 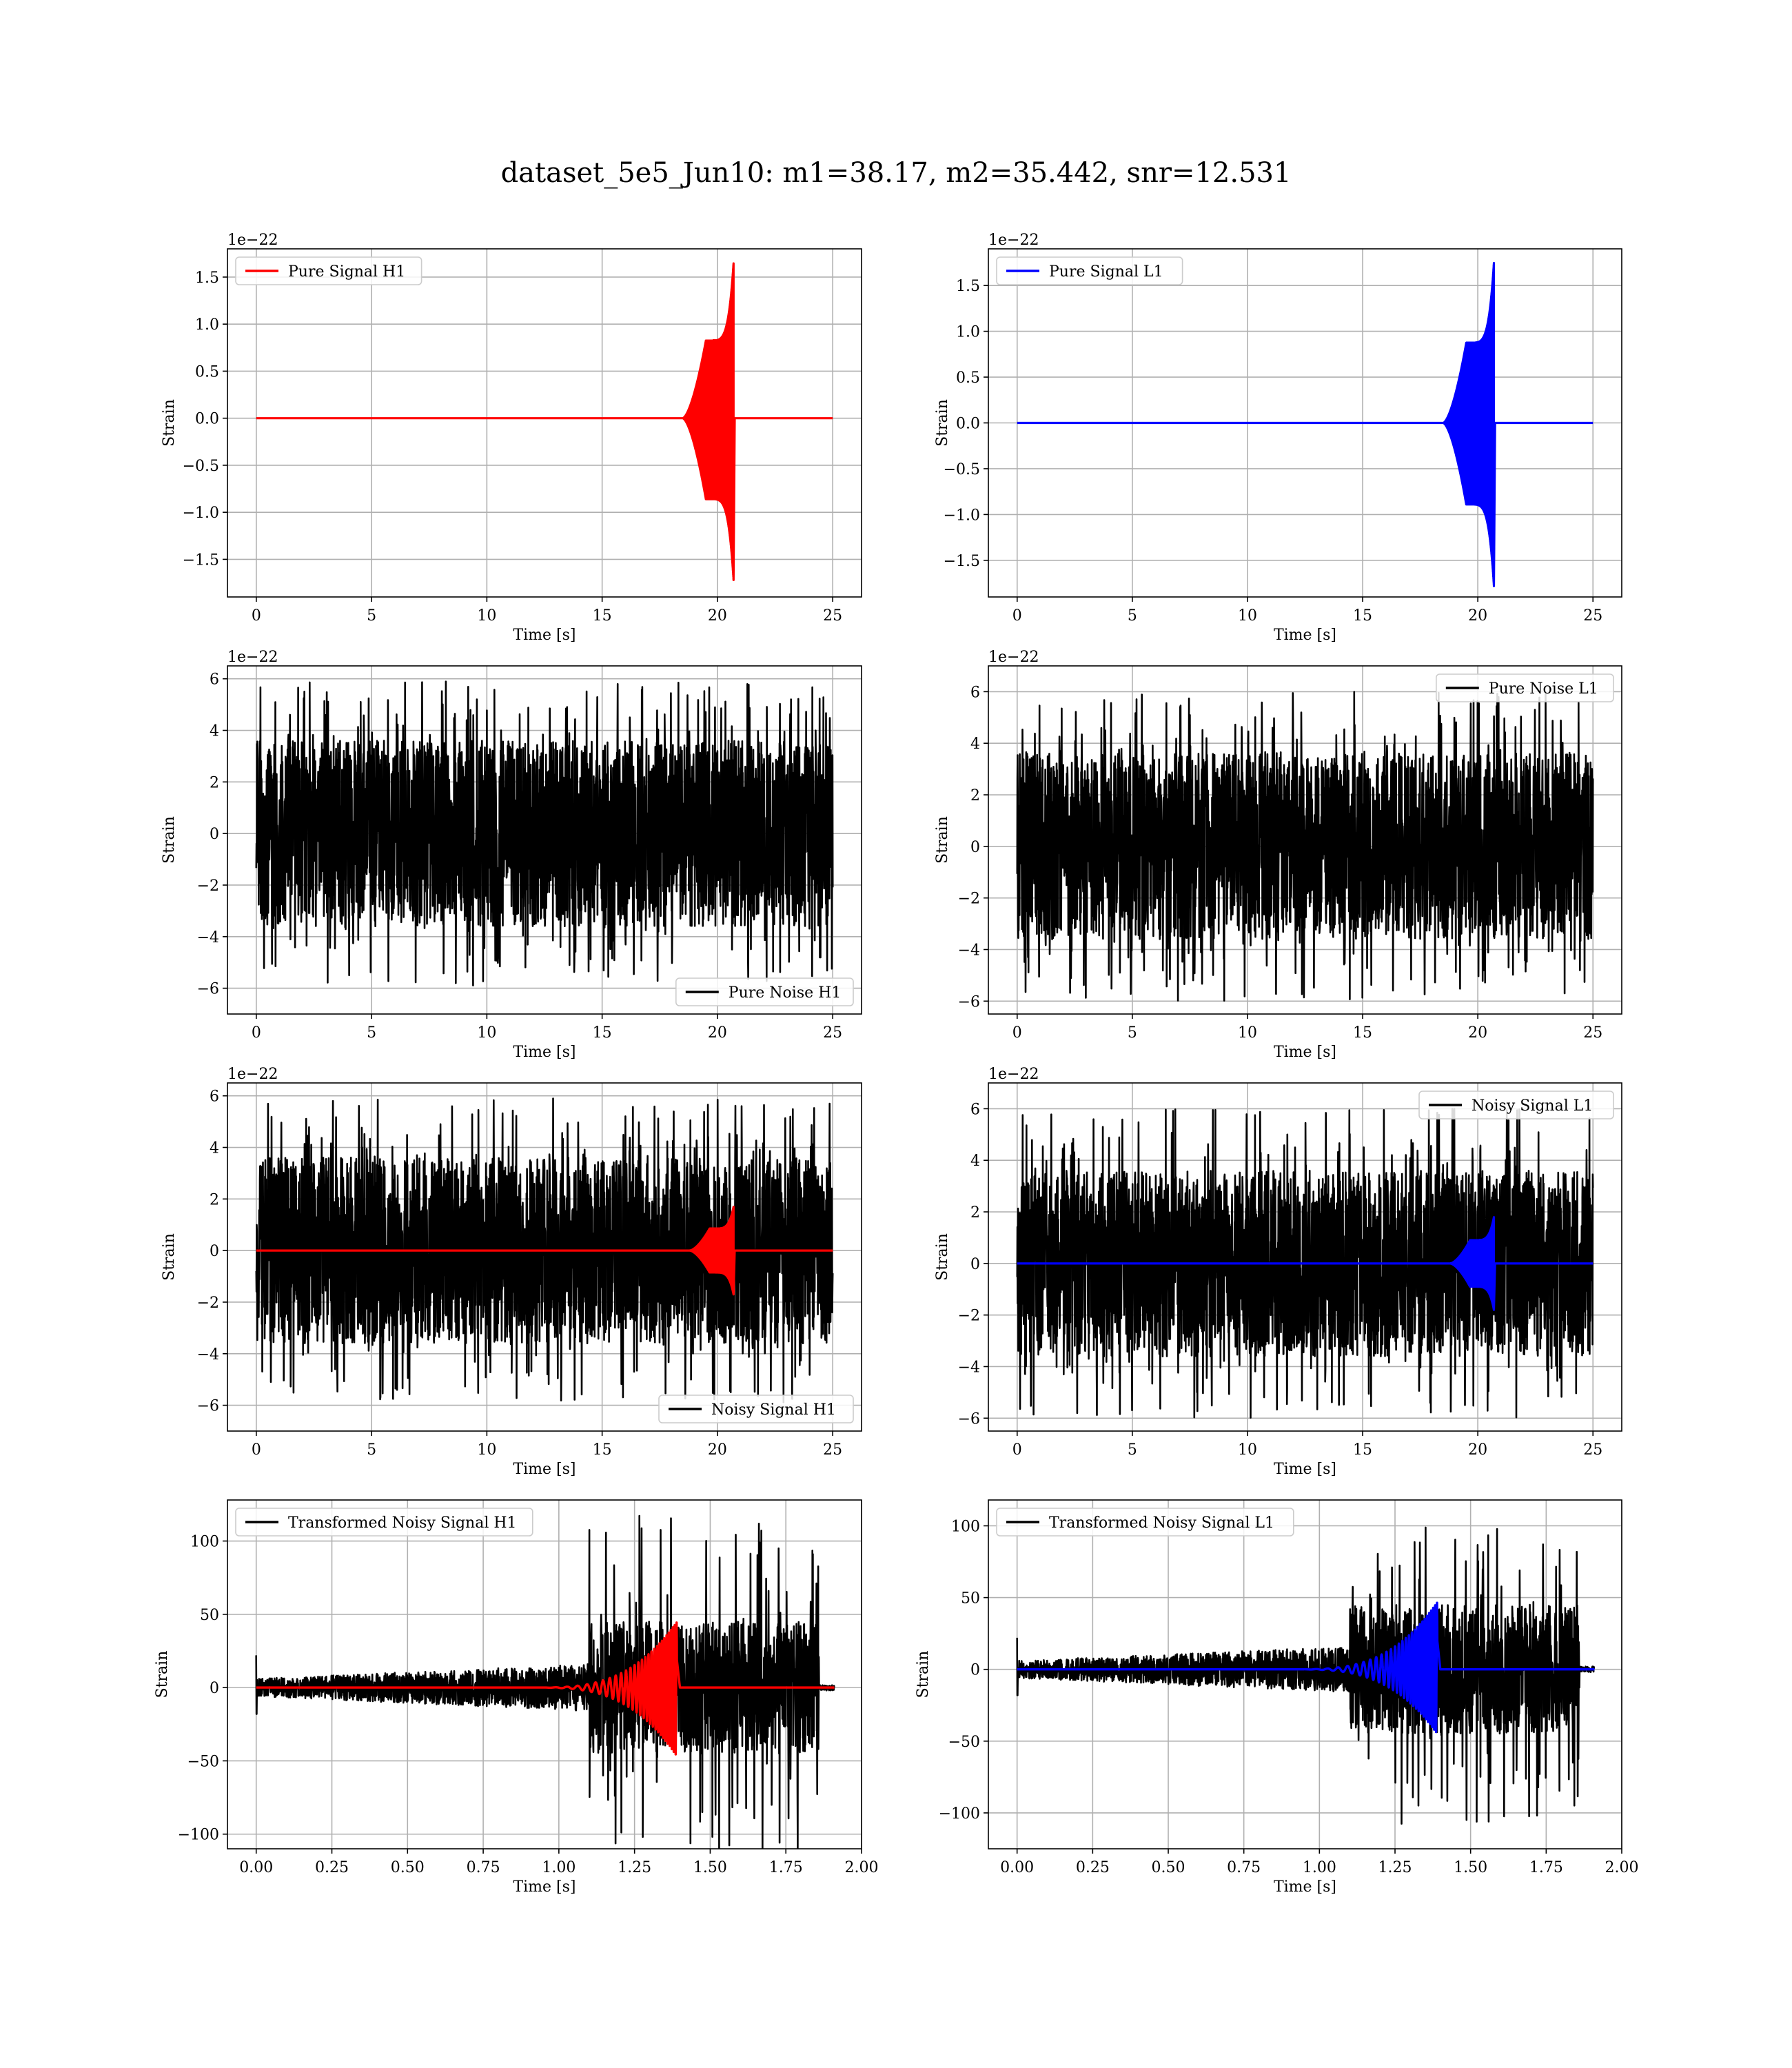 I want to click on y-tick-label: −0.5, so click(x=962, y=469).